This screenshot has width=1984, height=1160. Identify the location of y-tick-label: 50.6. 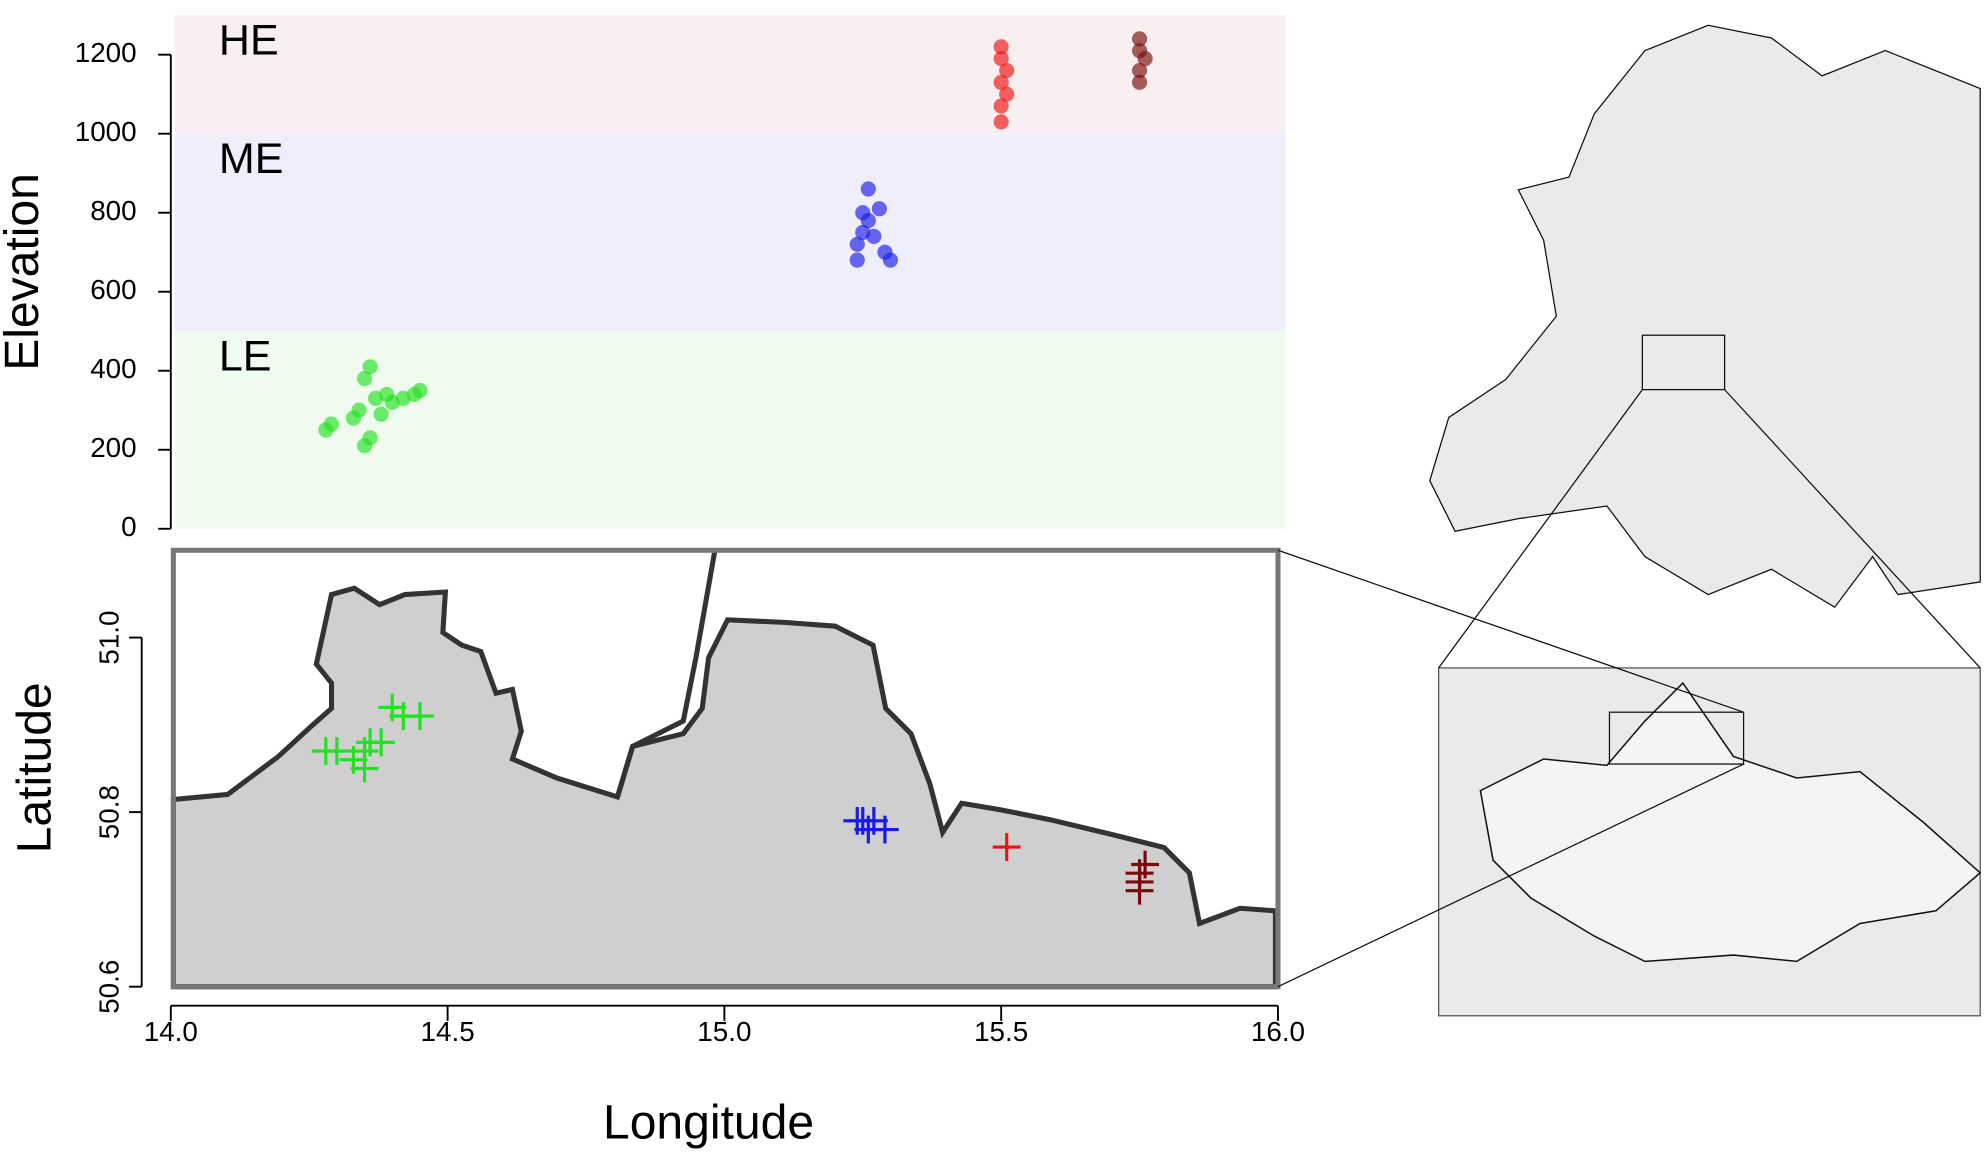
(109, 987).